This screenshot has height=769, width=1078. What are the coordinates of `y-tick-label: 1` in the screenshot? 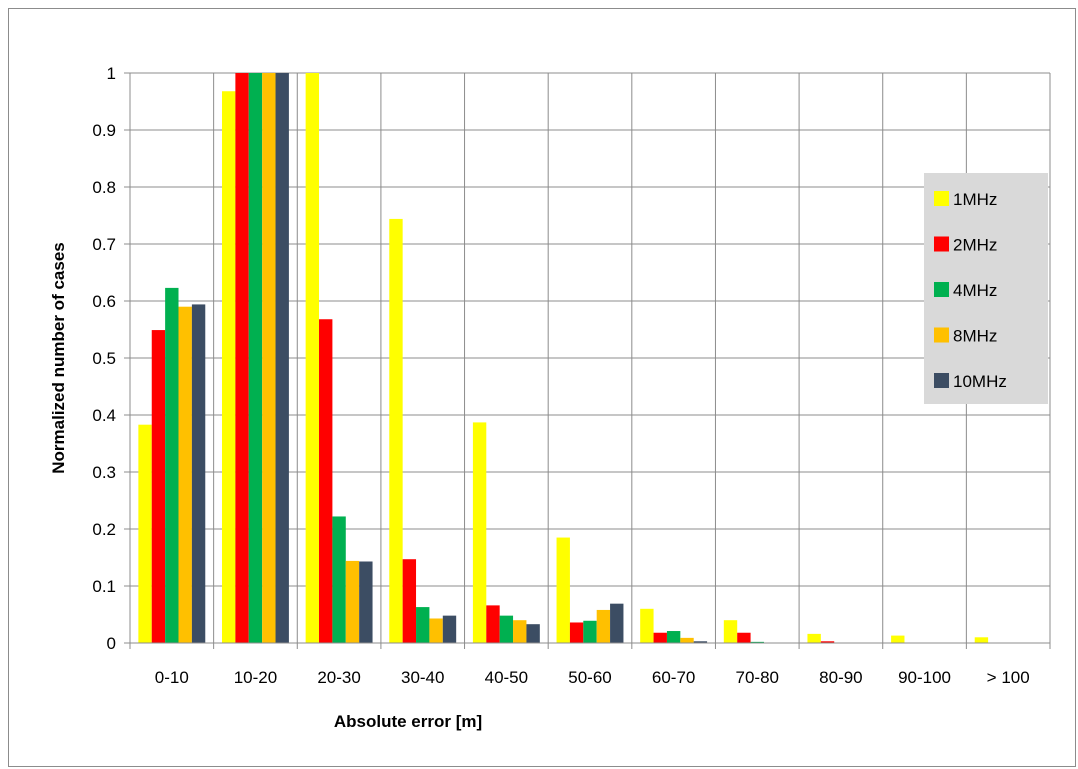 It's located at (111, 73).